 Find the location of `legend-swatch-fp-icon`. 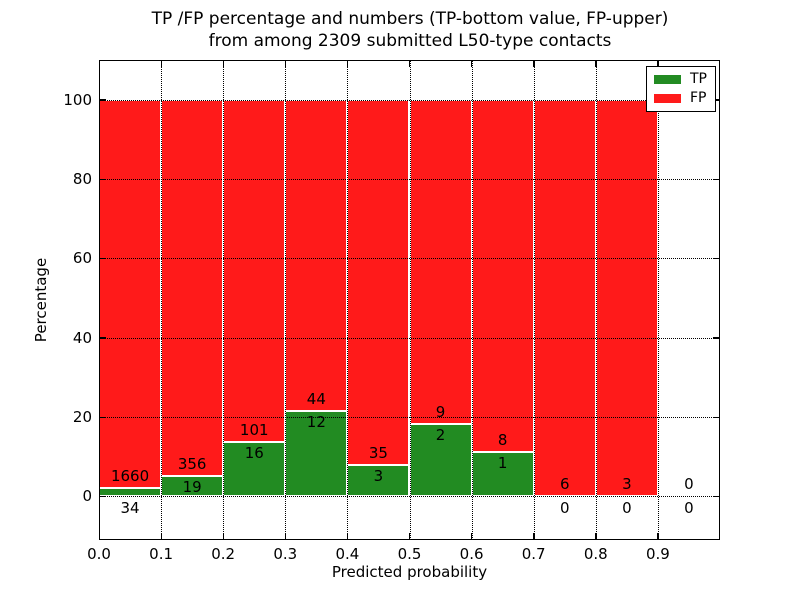

legend-swatch-fp-icon is located at coordinates (667, 98).